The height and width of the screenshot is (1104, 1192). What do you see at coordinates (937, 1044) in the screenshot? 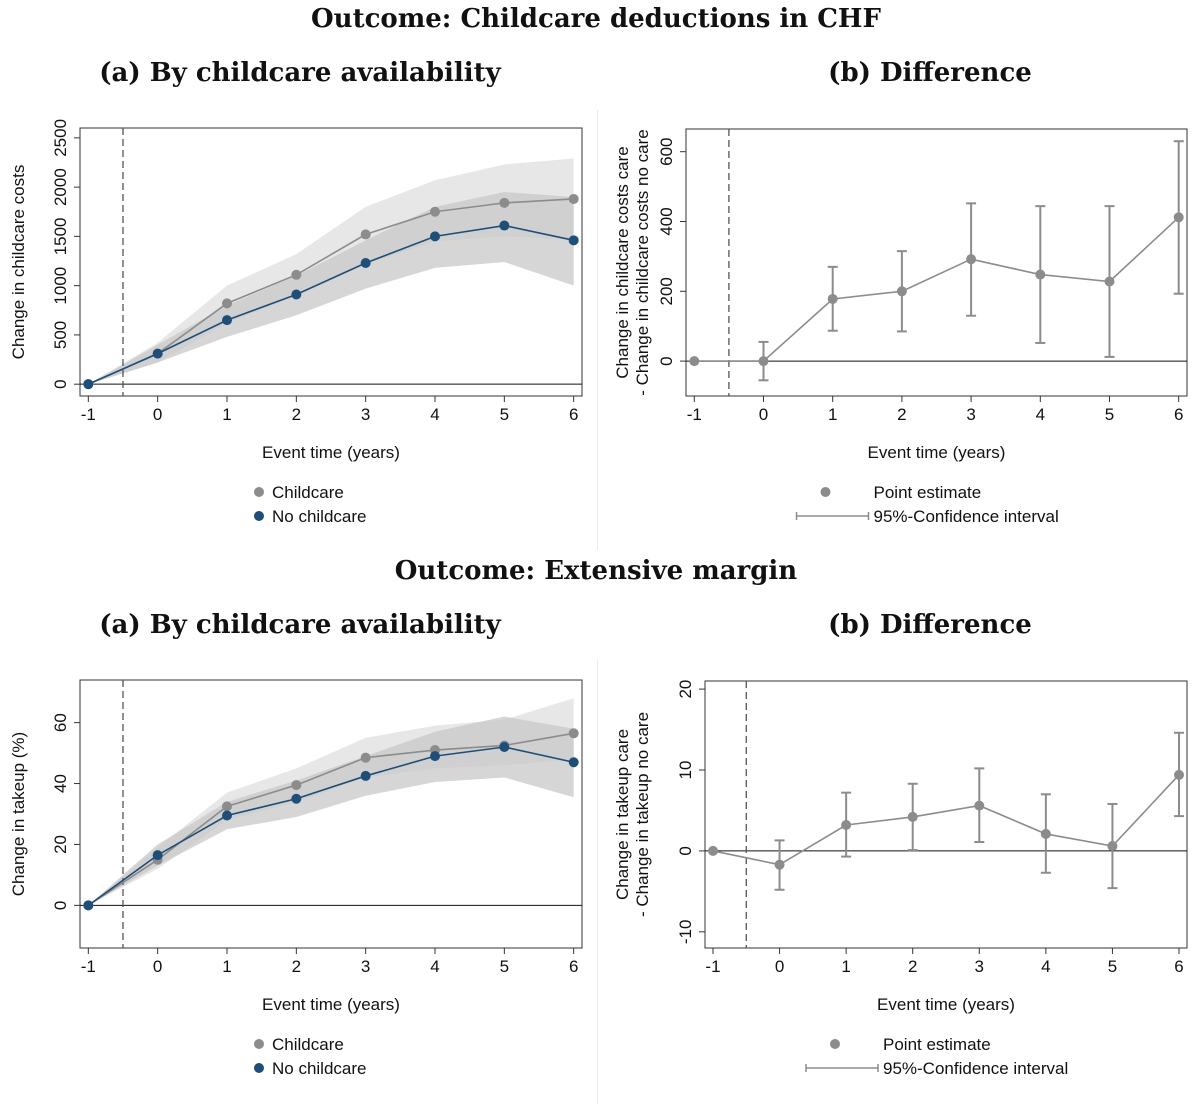
I see `legend-label-point: Point estimate` at bounding box center [937, 1044].